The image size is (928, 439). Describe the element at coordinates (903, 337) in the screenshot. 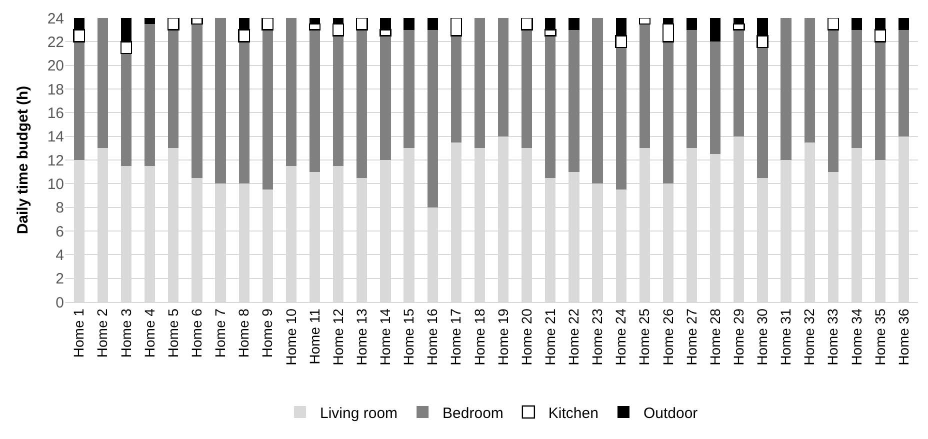

I see `x-tick-label: Home 36` at that location.